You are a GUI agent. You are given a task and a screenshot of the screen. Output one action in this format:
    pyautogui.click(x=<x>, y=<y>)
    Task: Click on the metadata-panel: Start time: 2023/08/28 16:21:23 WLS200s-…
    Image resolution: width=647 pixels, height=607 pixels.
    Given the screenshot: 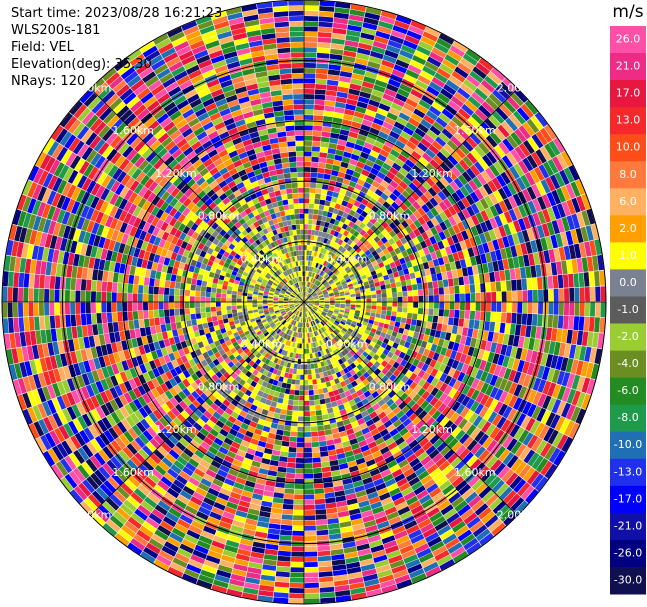 What is the action you would take?
    pyautogui.click(x=116, y=47)
    